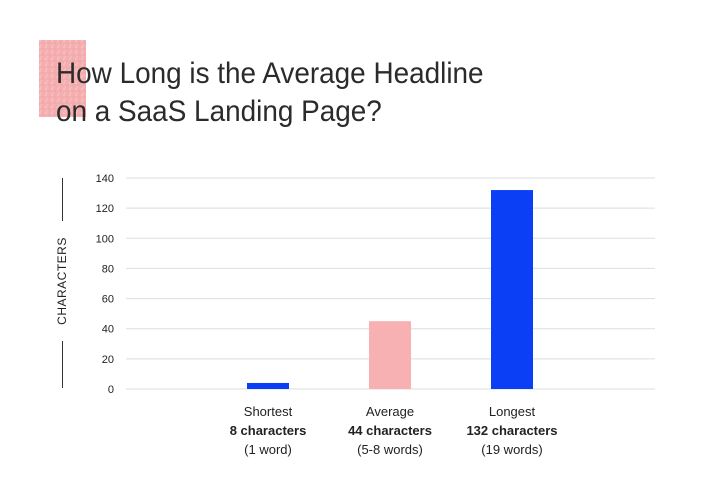 The image size is (711, 495). I want to click on category-name: Longest, so click(512, 411).